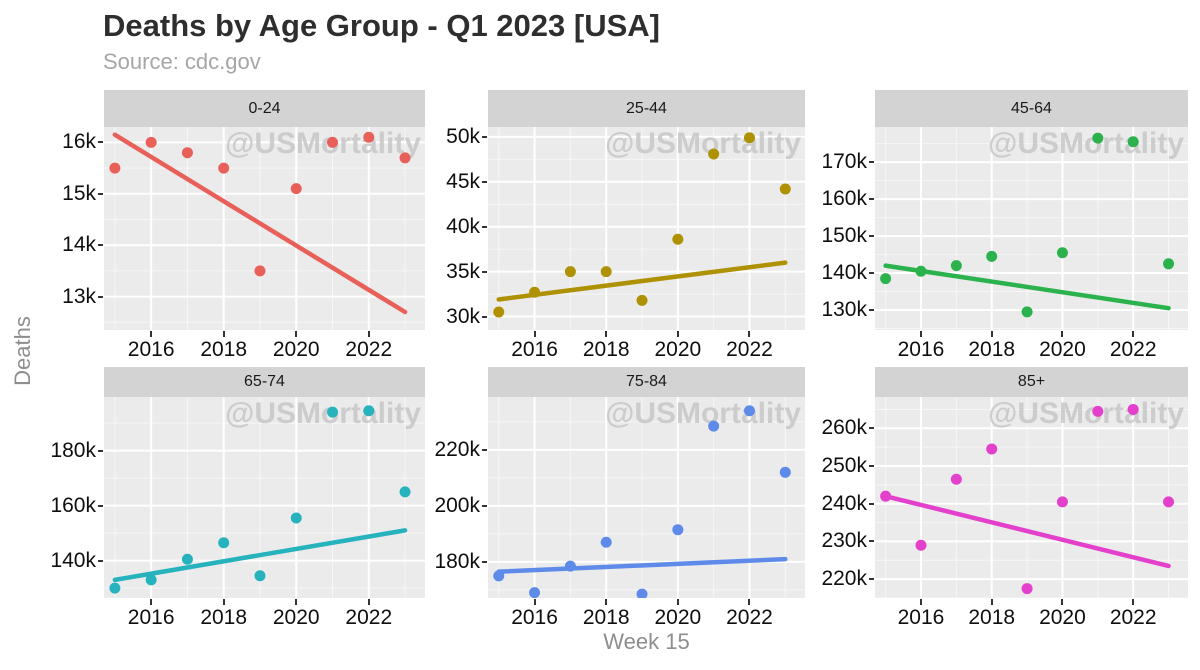 Image resolution: width=1200 pixels, height=670 pixels. Describe the element at coordinates (264, 382) in the screenshot. I see `facet-strip: 65-74` at that location.